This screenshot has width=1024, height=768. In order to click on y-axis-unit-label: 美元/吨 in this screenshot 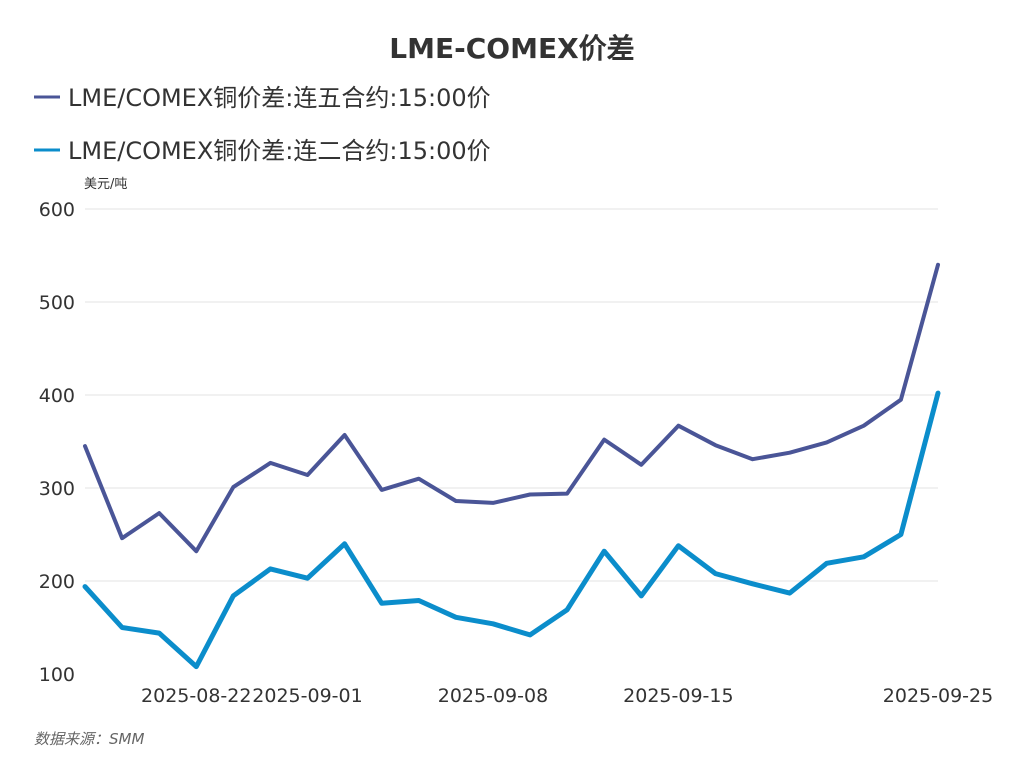, I will do `click(105, 184)`.